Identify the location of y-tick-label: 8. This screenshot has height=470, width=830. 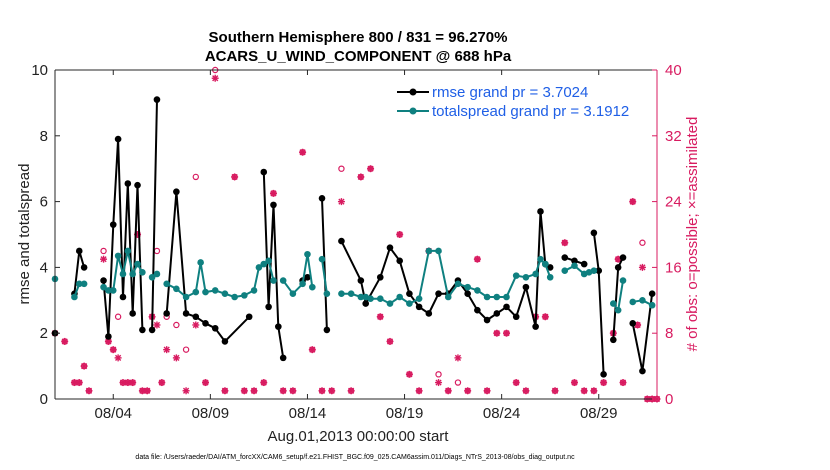
(44, 136).